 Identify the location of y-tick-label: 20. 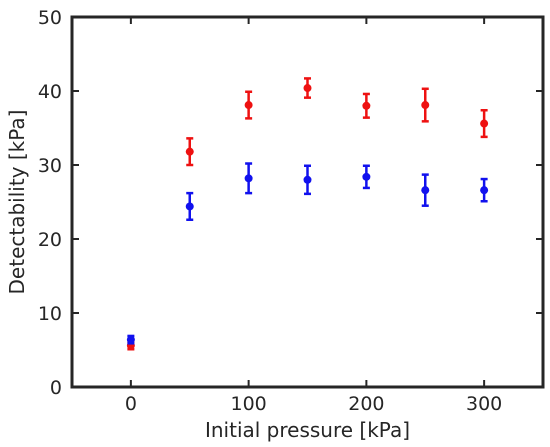
(50, 240).